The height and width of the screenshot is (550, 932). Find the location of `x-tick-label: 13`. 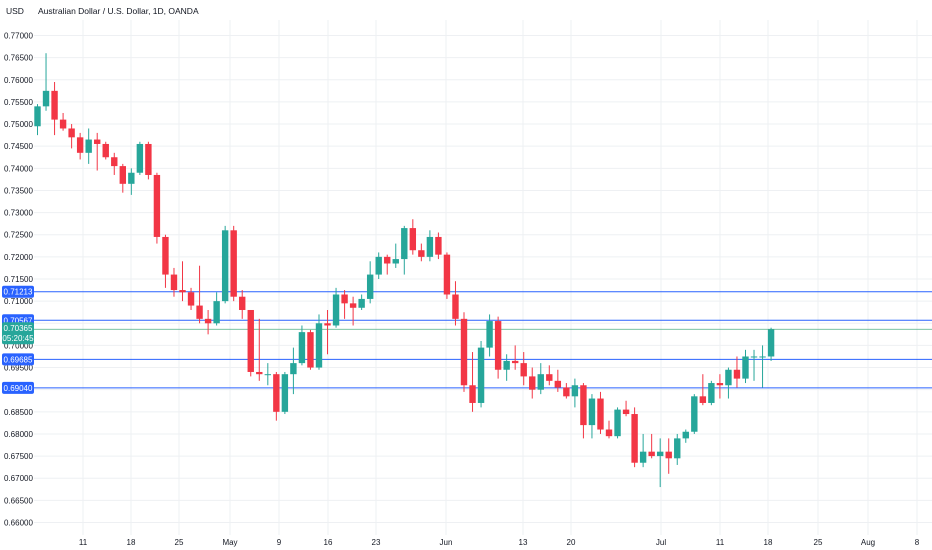

x-tick-label: 13 is located at coordinates (523, 542).